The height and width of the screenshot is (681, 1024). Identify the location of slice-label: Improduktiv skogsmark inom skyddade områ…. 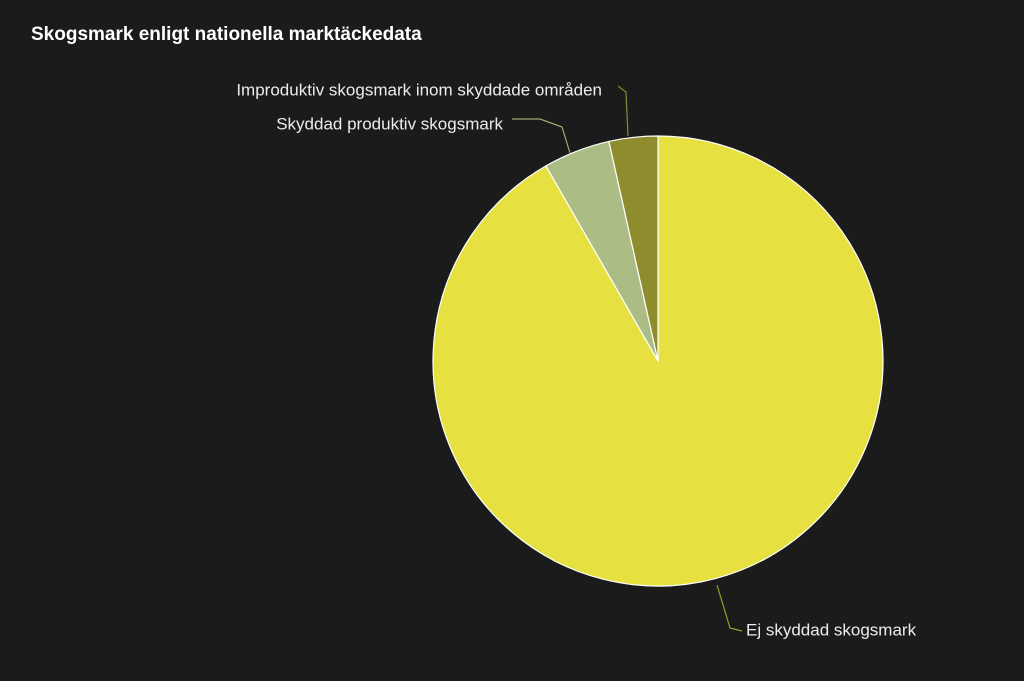
(419, 89).